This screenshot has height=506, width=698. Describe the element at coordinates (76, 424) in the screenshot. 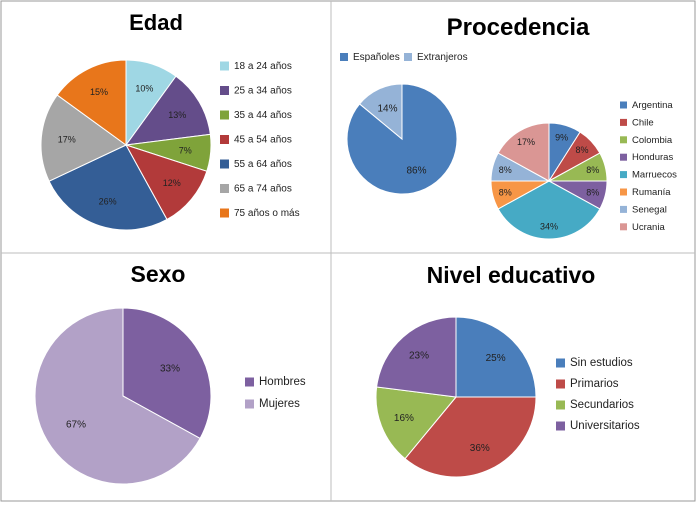

I see `data-label-sexo-1: 67%` at that location.